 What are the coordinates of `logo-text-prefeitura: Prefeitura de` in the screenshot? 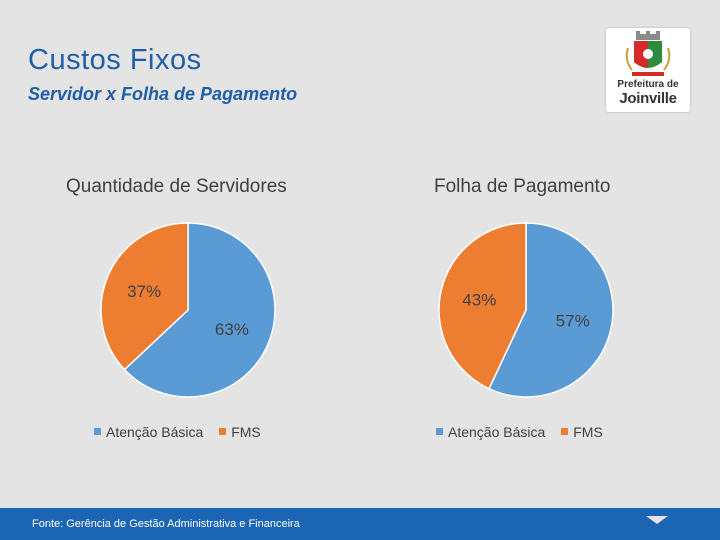 It's located at (648, 84).